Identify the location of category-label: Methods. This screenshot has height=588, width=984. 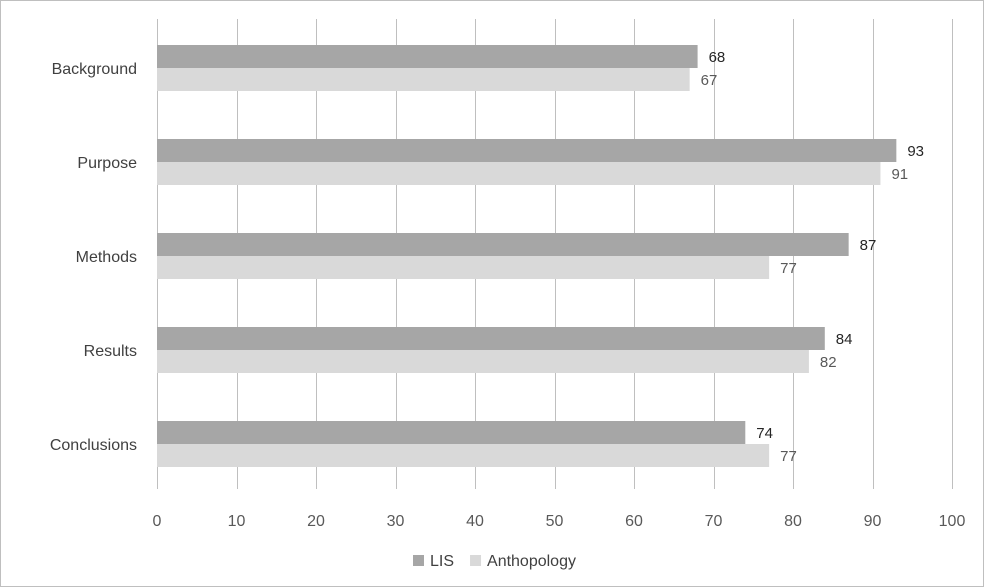
(106, 257).